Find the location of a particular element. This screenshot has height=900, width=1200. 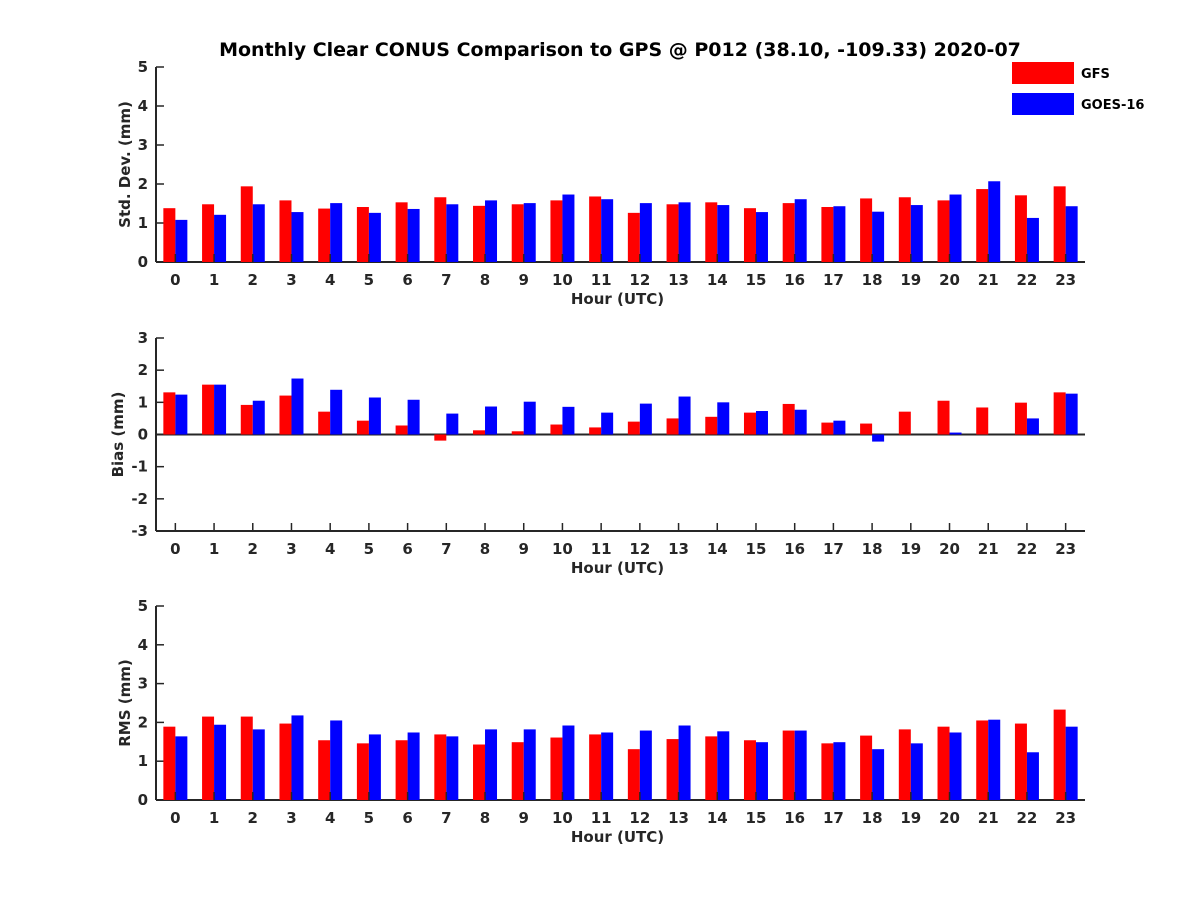

y-tick-label: 4 is located at coordinates (143, 645).